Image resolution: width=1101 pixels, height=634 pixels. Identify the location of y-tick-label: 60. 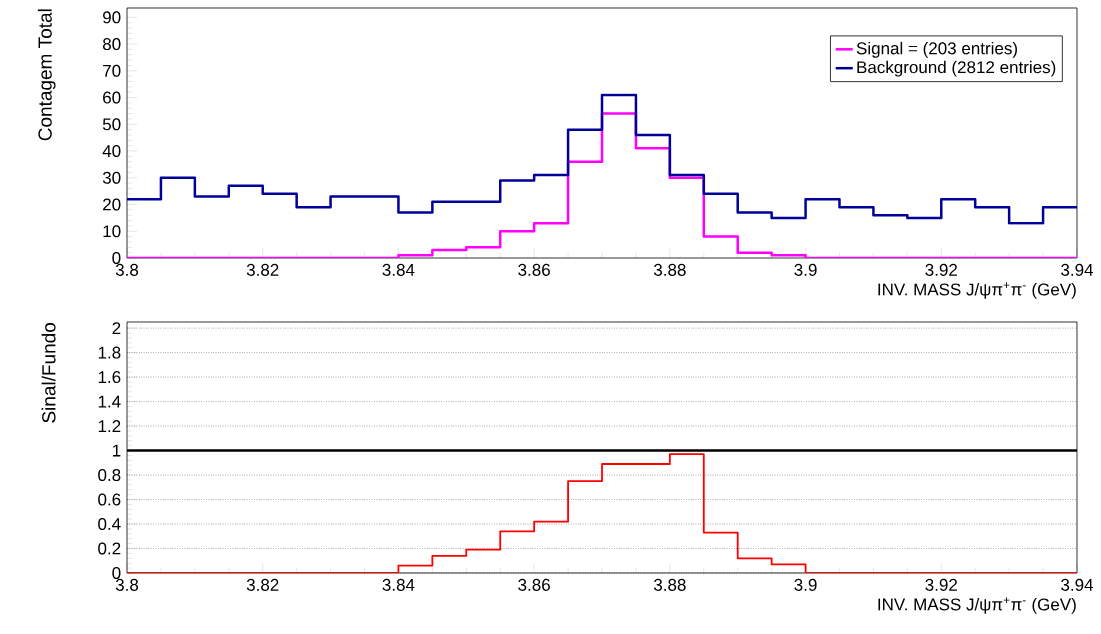
(112, 97).